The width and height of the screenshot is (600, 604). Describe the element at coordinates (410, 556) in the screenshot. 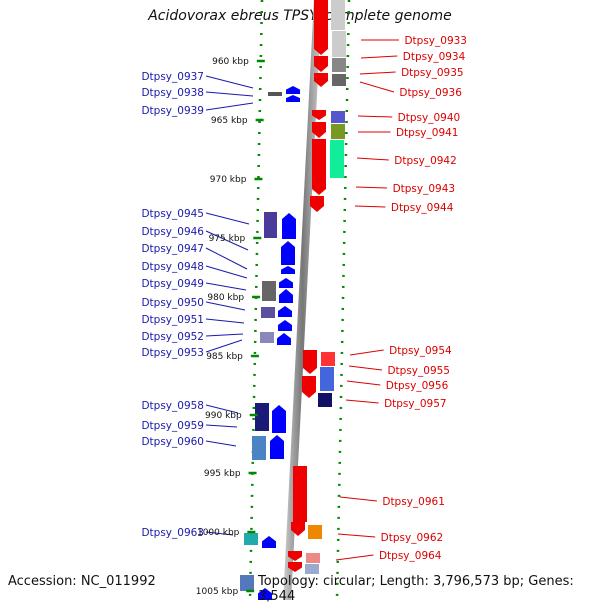

I see `gene-label-dtpsy-0964: Dtpsy_0964` at that location.